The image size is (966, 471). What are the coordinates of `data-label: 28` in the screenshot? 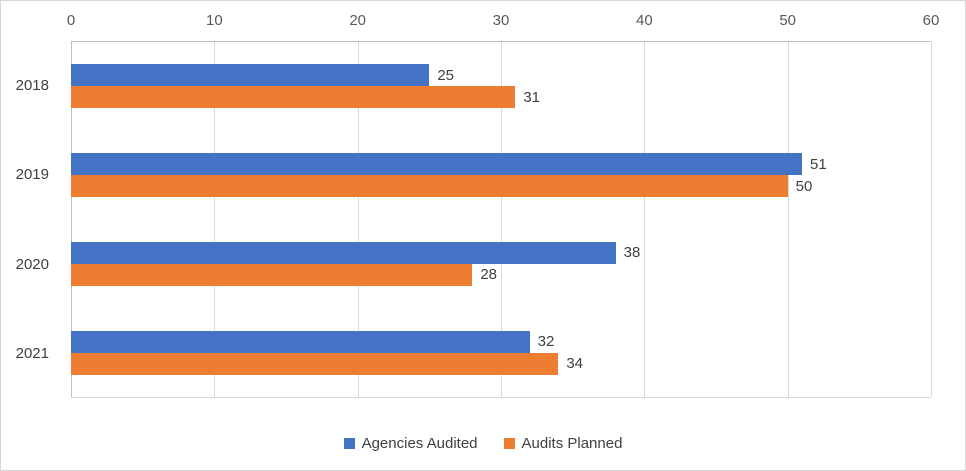 It's located at (489, 275).